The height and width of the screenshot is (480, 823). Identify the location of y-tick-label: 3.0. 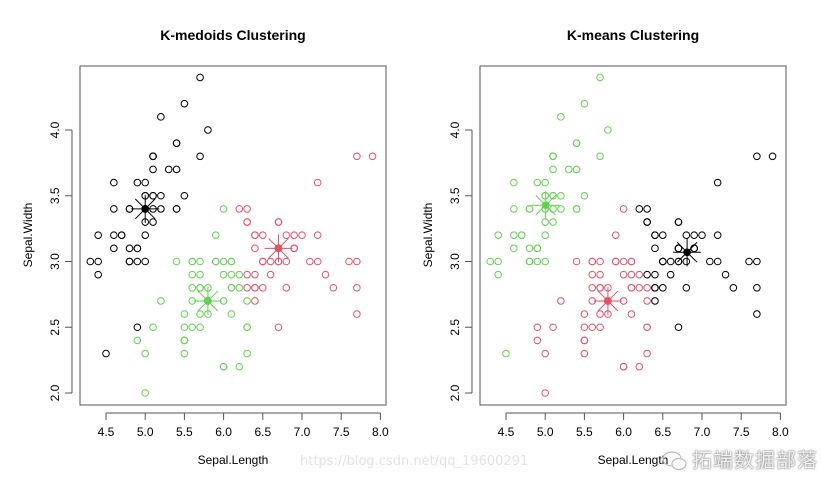
(55, 261).